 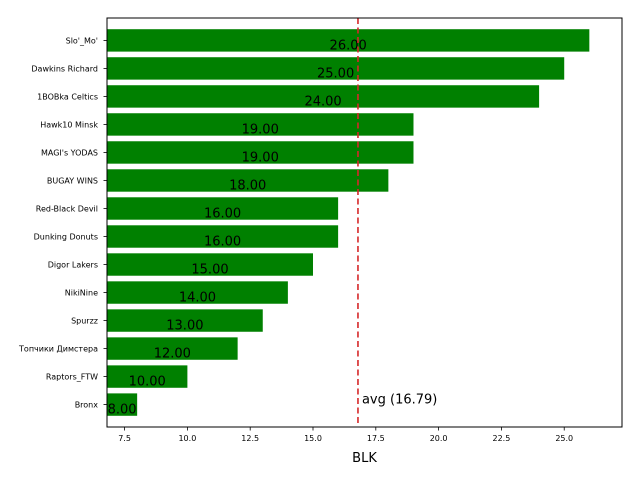 What do you see at coordinates (250, 438) in the screenshot?
I see `x-tick-label: 12.5` at bounding box center [250, 438].